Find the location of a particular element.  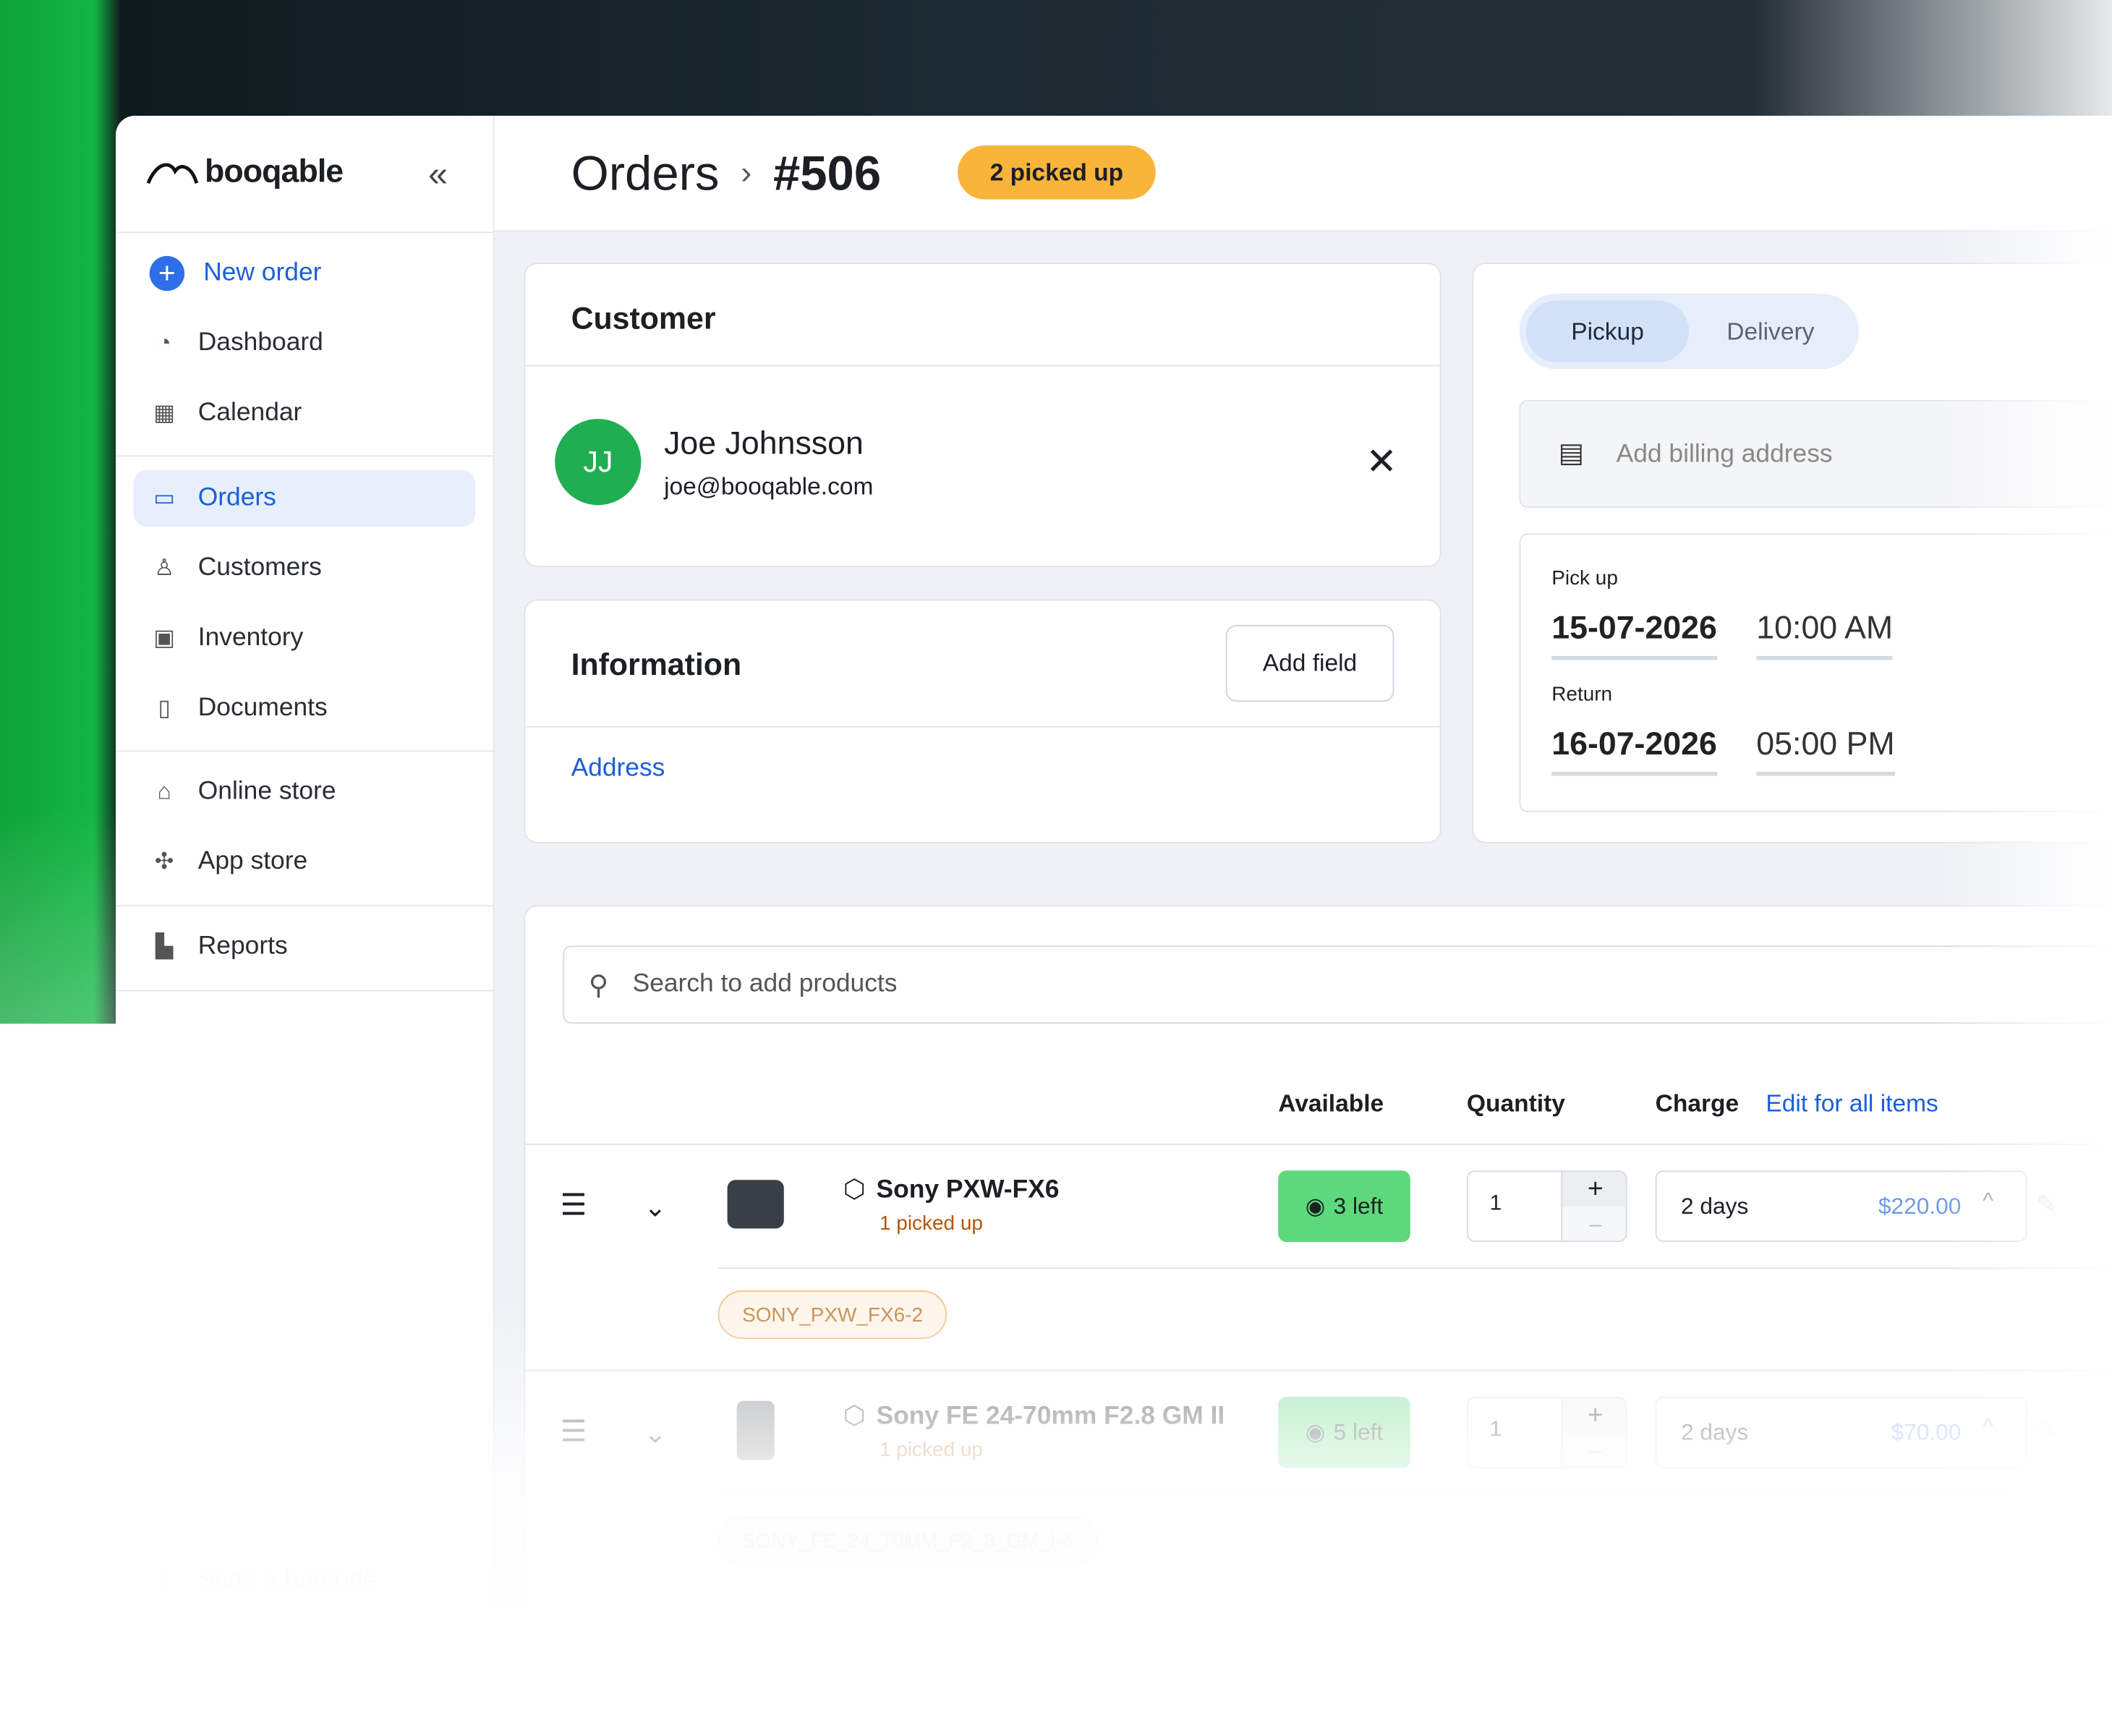

edit-all-items-link: Edit for all items is located at coordinates (1852, 1103).